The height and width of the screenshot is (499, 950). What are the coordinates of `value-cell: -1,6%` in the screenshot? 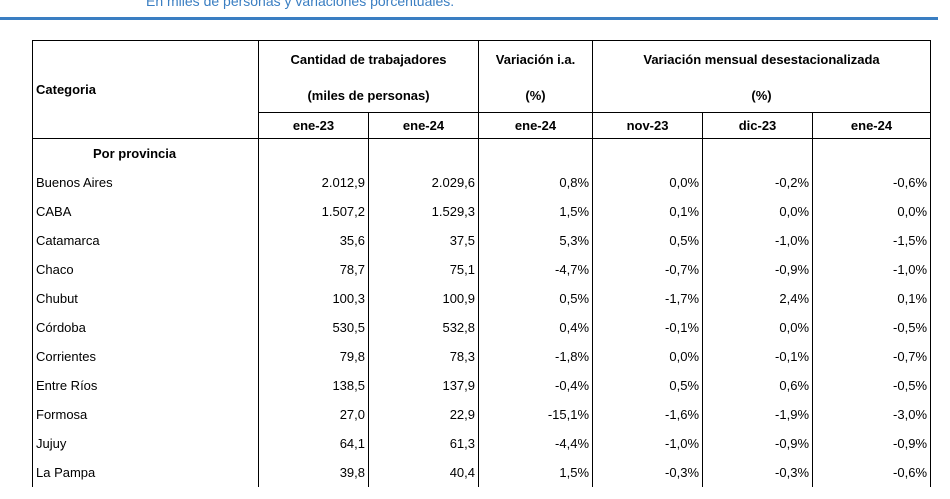 It's located at (648, 414).